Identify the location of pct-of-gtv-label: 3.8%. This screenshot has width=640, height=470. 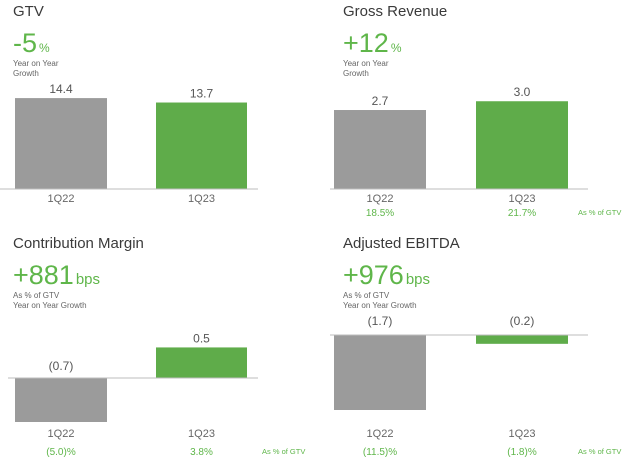
(201, 452).